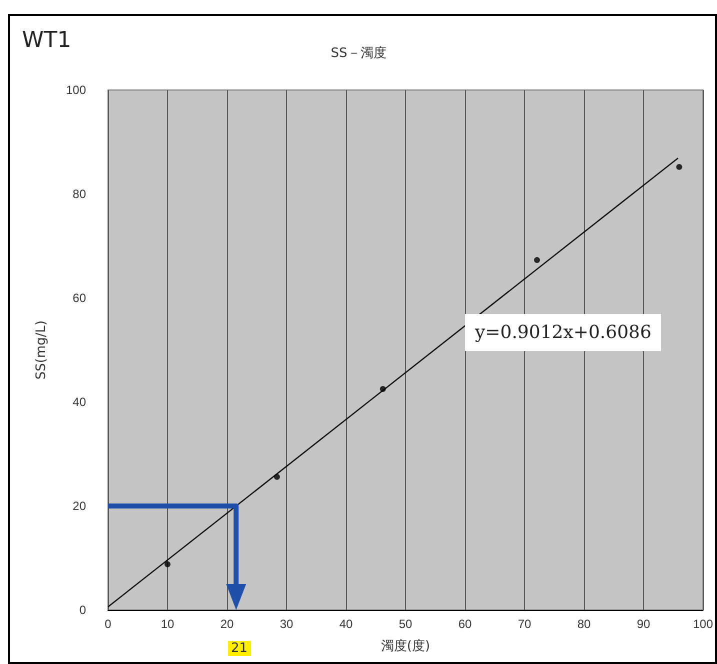  Describe the element at coordinates (405, 646) in the screenshot. I see `x-axis-title: 濁度(度)` at that location.